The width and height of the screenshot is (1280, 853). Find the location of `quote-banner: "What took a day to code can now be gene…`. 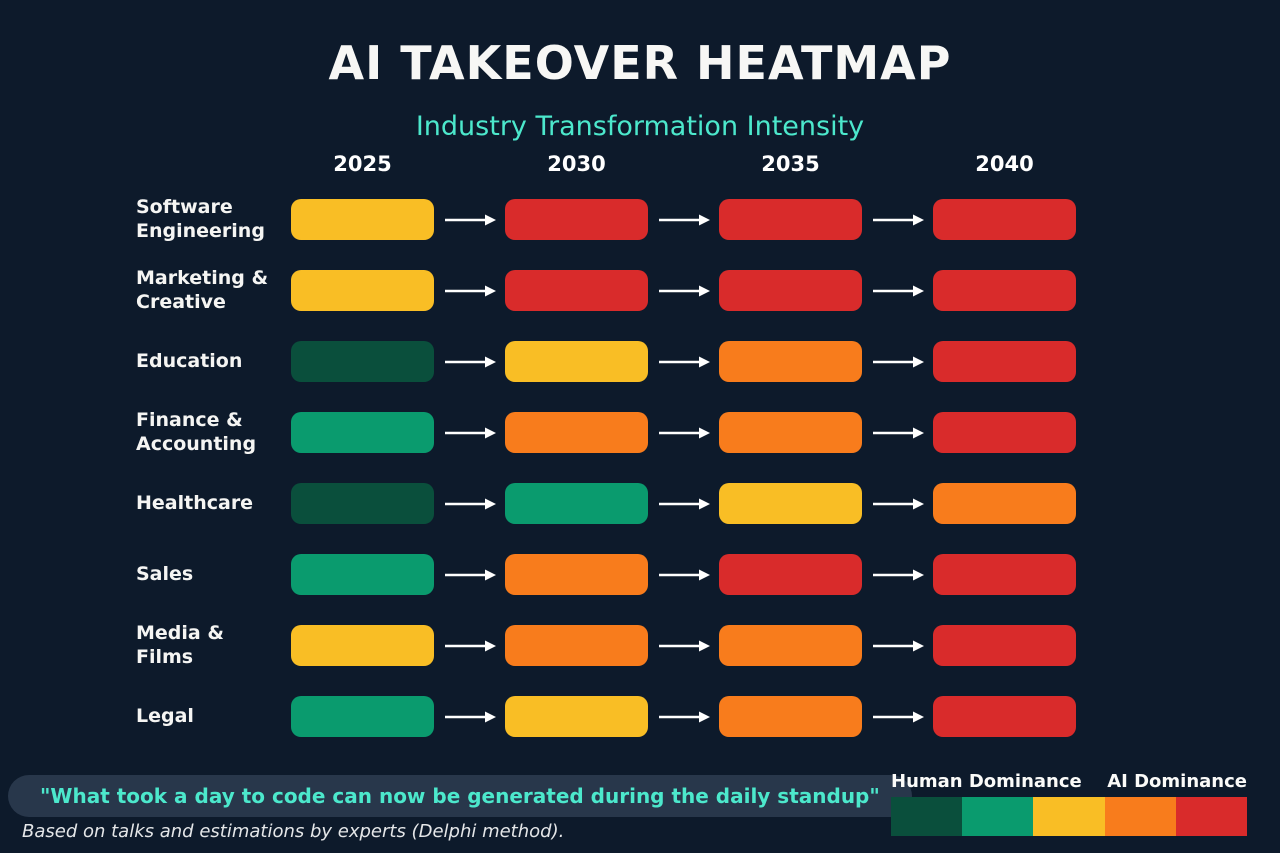

quote-banner: "What took a day to code can now be gene… is located at coordinates (460, 796).